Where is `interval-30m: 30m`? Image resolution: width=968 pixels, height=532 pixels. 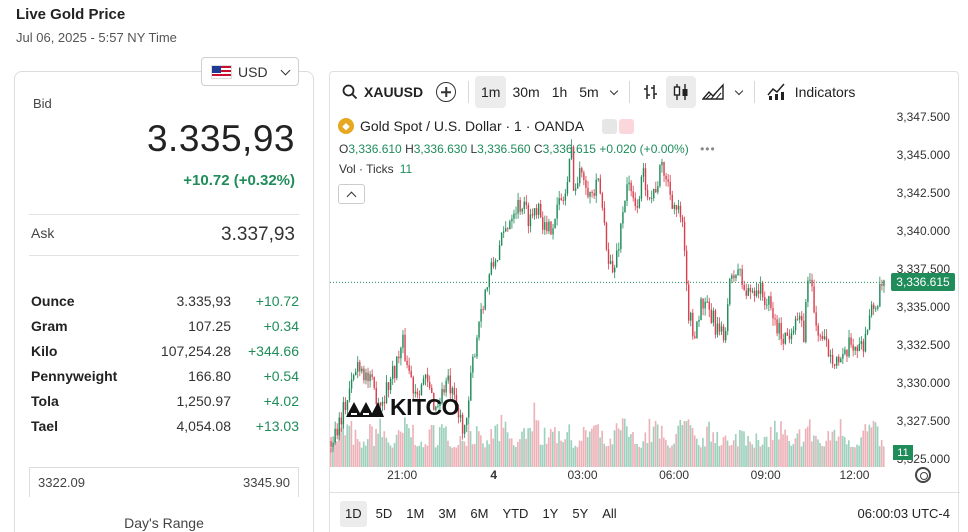 interval-30m: 30m is located at coordinates (526, 92).